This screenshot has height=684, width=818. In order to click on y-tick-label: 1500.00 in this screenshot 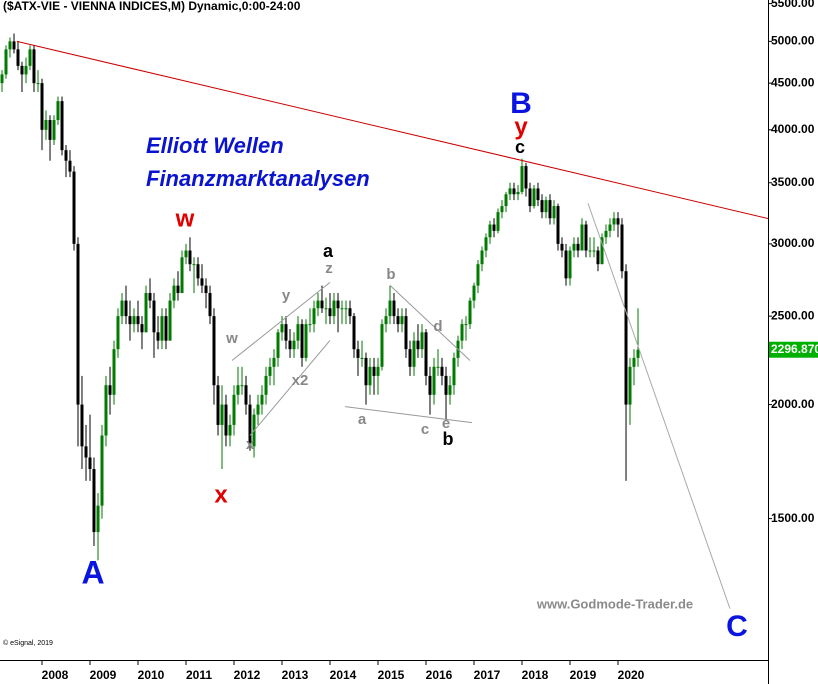, I will do `click(793, 518)`.